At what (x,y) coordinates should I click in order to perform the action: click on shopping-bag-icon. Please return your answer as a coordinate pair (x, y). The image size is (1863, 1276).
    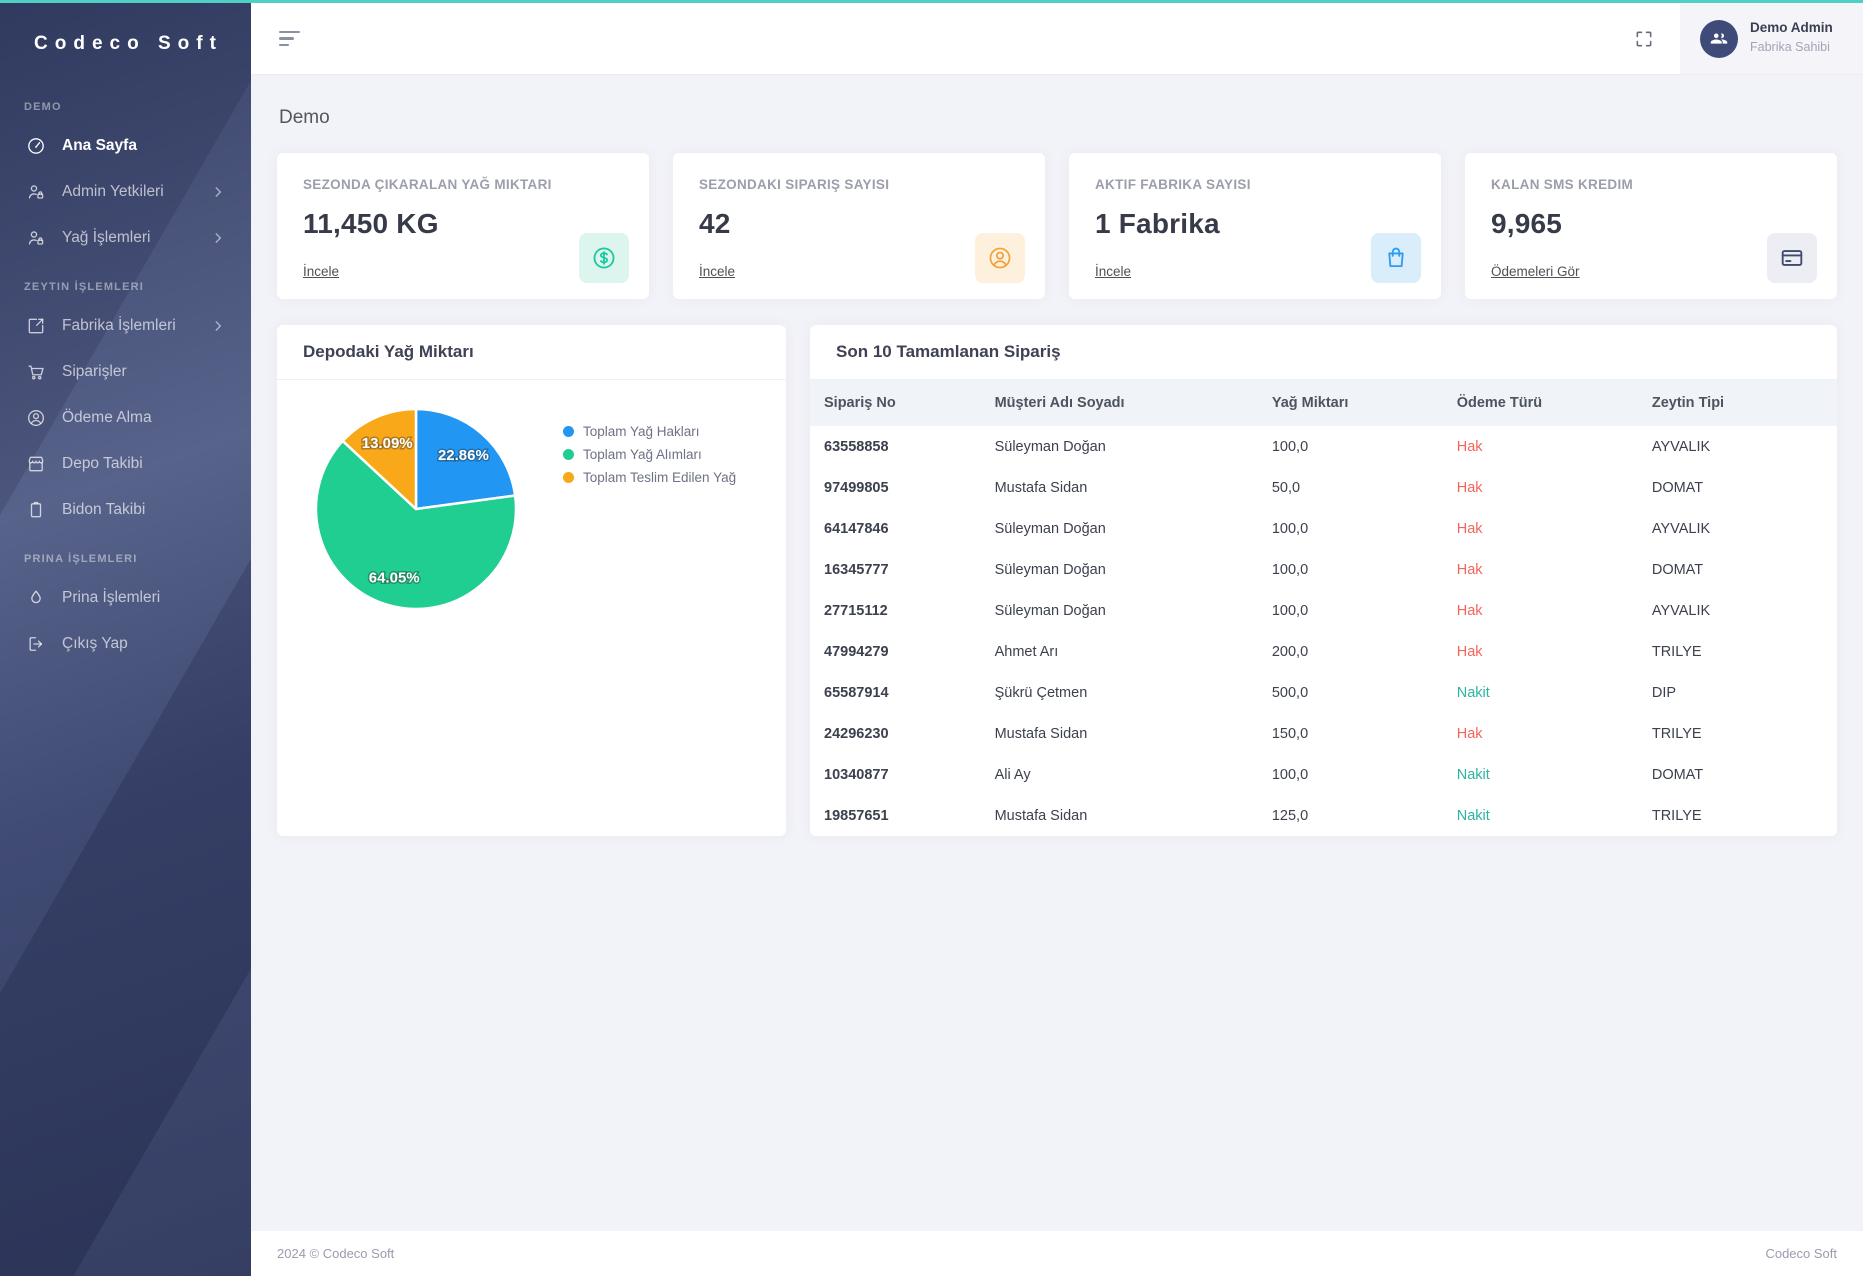
    Looking at the image, I should click on (1396, 258).